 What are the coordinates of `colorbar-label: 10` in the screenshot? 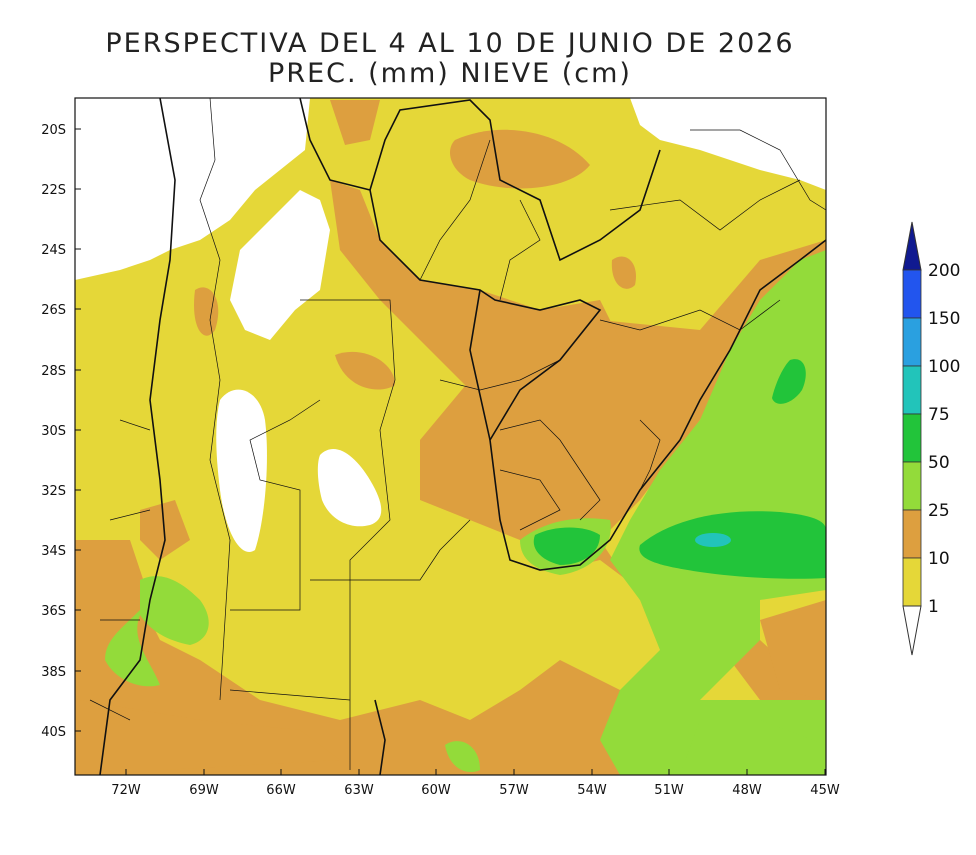 It's located at (939, 559).